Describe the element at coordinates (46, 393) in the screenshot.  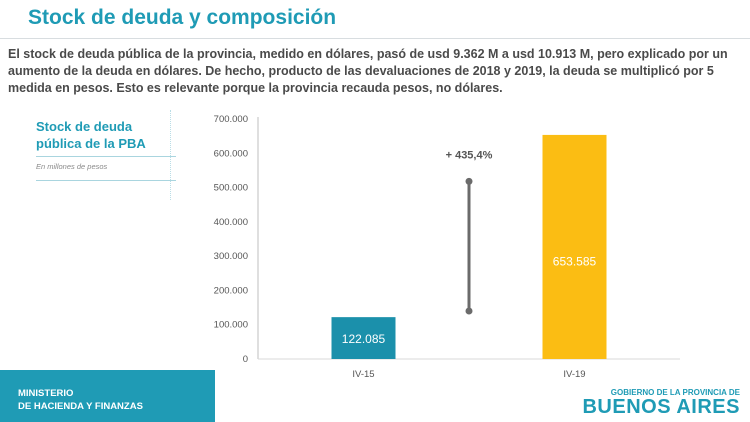
I see `ministry-line-1: MINISTERIO` at that location.